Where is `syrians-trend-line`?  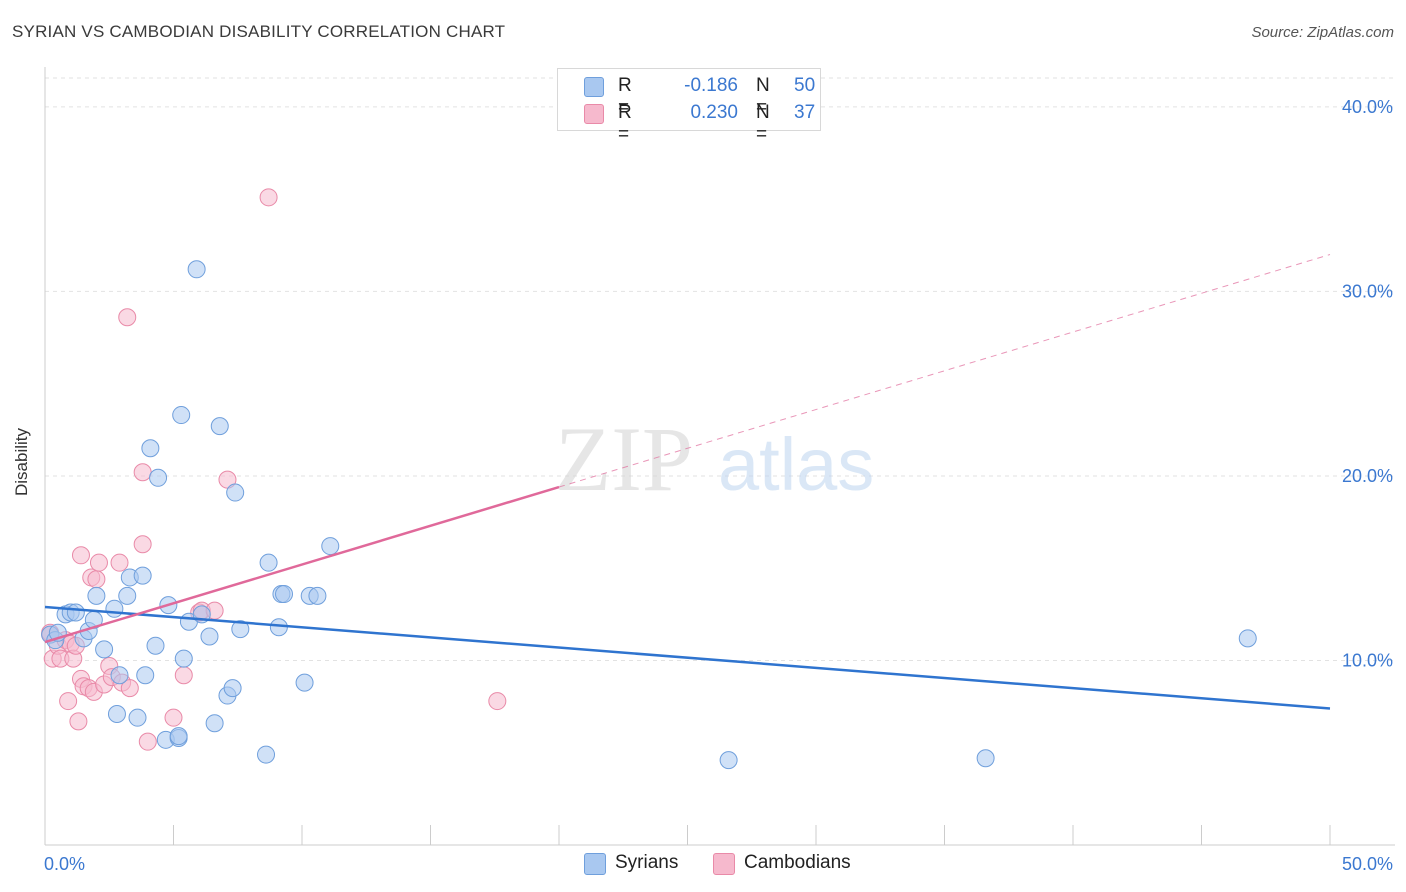
syrians-trend-line is located at coordinates (687, 657).